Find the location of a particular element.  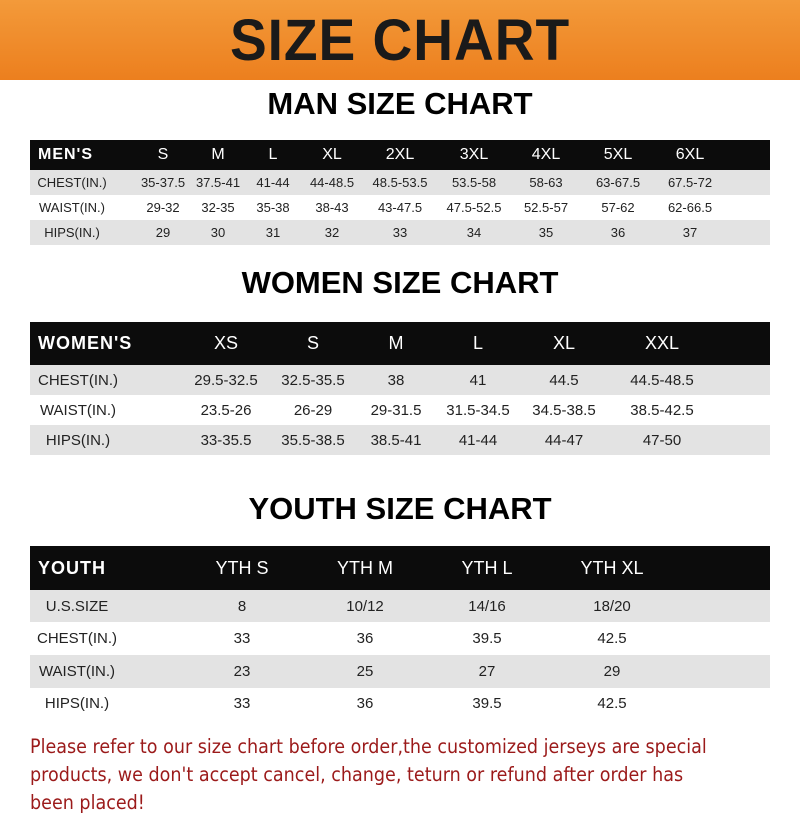

banner-title: SIZE CHART is located at coordinates (400, 40).